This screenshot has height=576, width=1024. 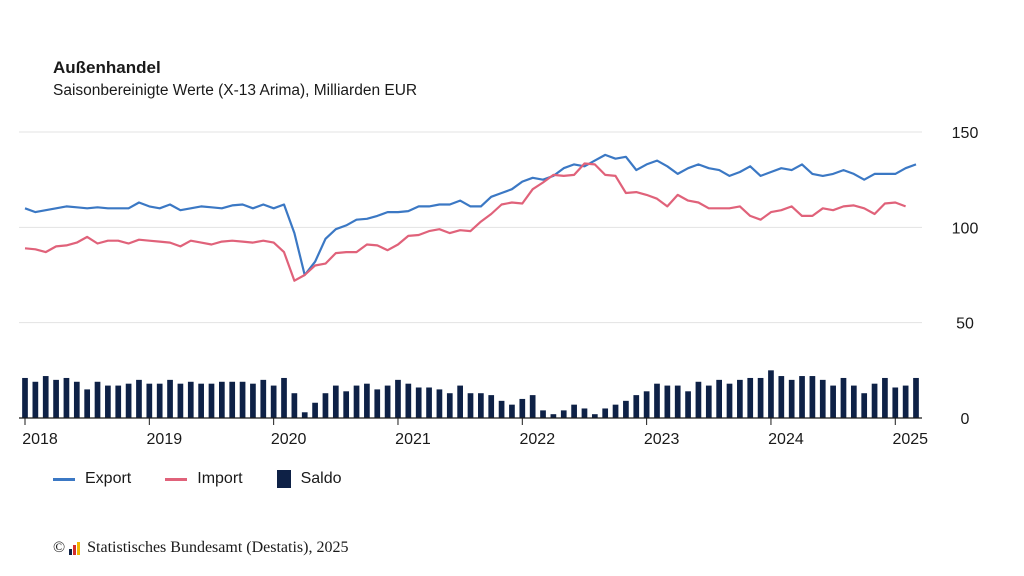 I want to click on legend-item-export: Export, so click(x=92, y=479).